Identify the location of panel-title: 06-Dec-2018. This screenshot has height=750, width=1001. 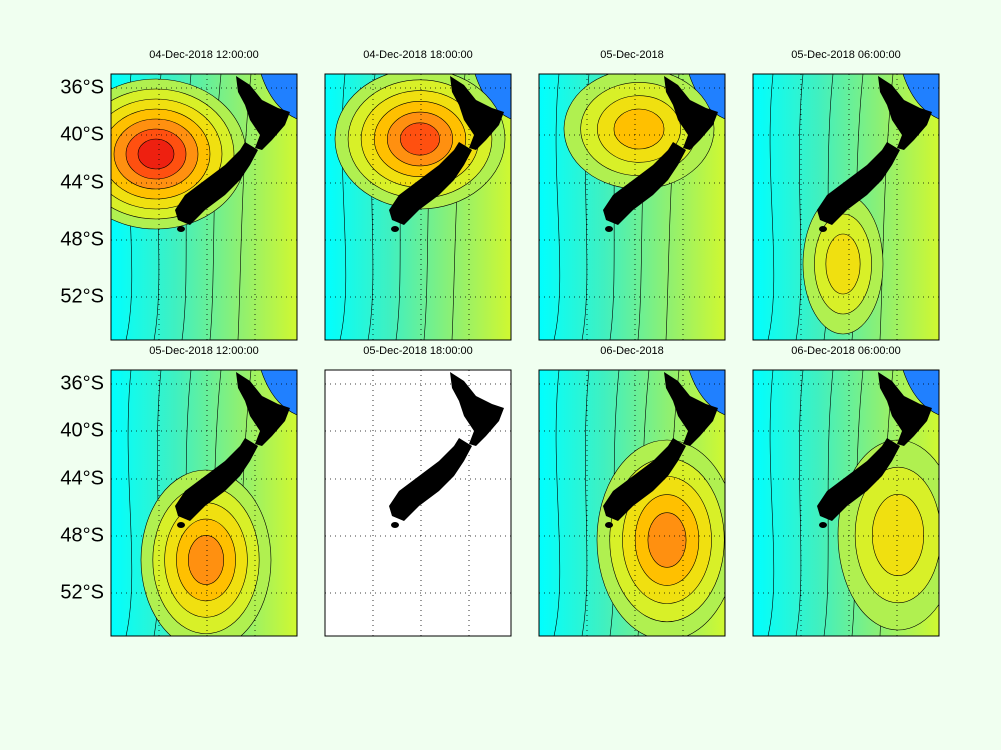
(632, 351).